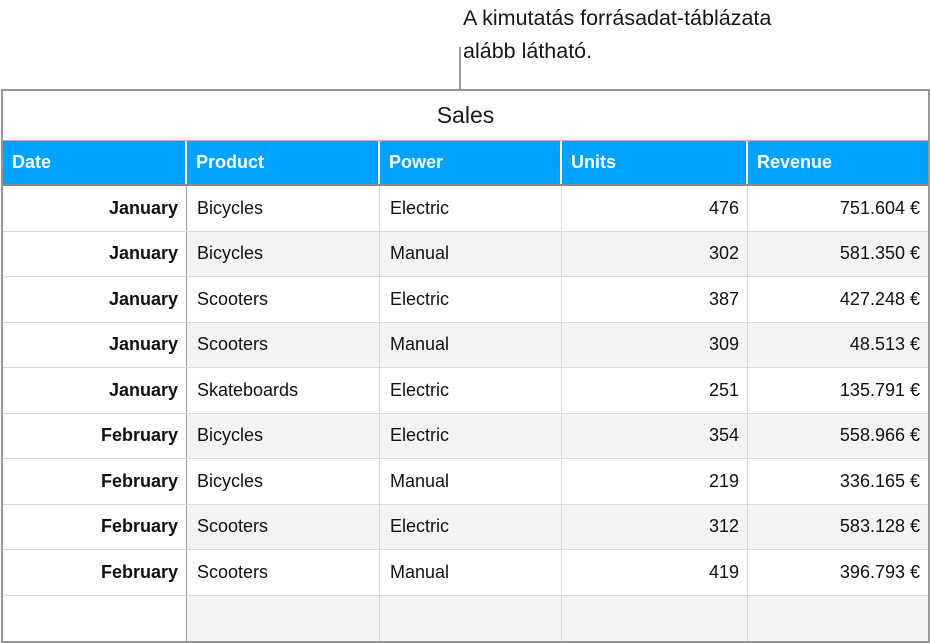 The height and width of the screenshot is (643, 931). Describe the element at coordinates (838, 618) in the screenshot. I see `cell-revenue` at that location.